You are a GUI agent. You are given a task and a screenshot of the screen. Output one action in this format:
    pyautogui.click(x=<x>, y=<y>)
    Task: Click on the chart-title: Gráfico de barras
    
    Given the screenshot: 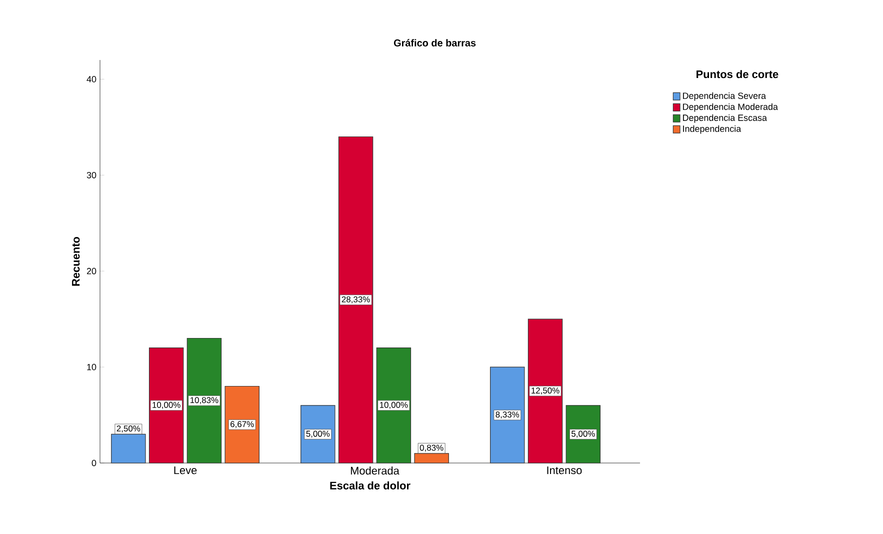 What is the action you would take?
    pyautogui.click(x=435, y=42)
    